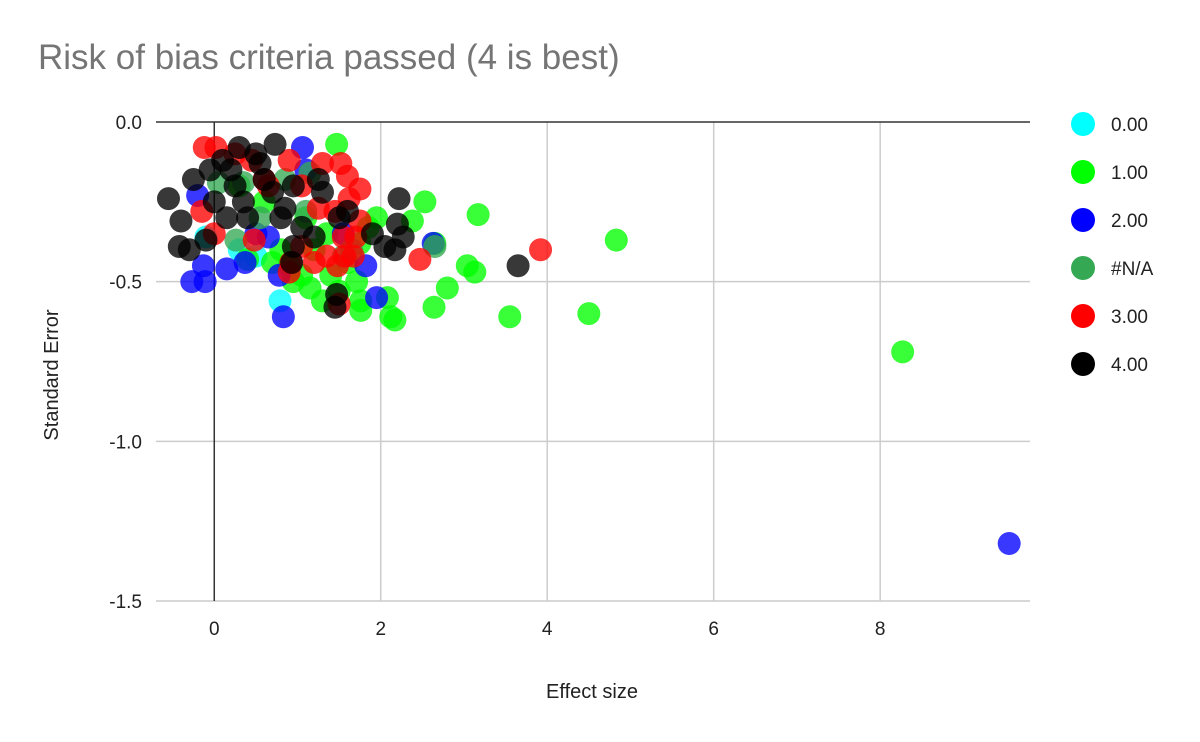 The width and height of the screenshot is (1200, 742). I want to click on x-axis-title: Effect size, so click(592, 692).